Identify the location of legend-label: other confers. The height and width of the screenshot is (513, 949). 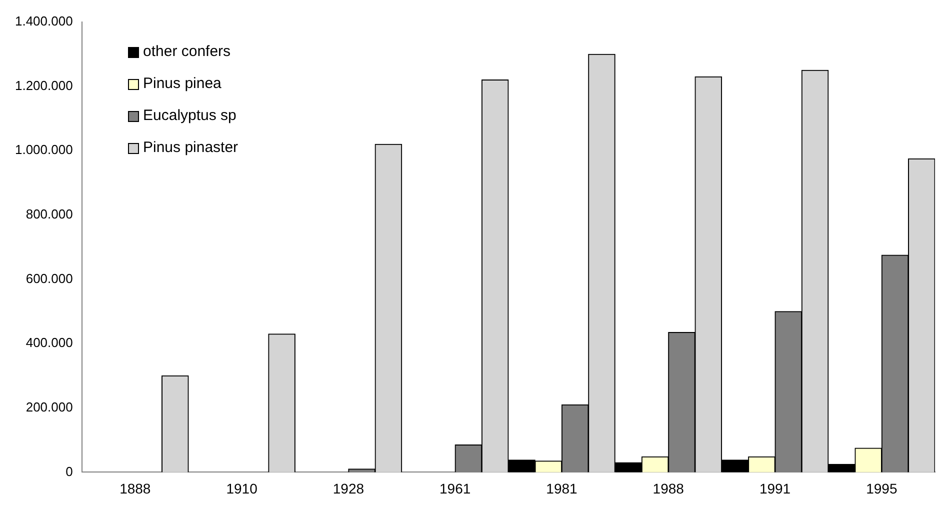
(187, 52).